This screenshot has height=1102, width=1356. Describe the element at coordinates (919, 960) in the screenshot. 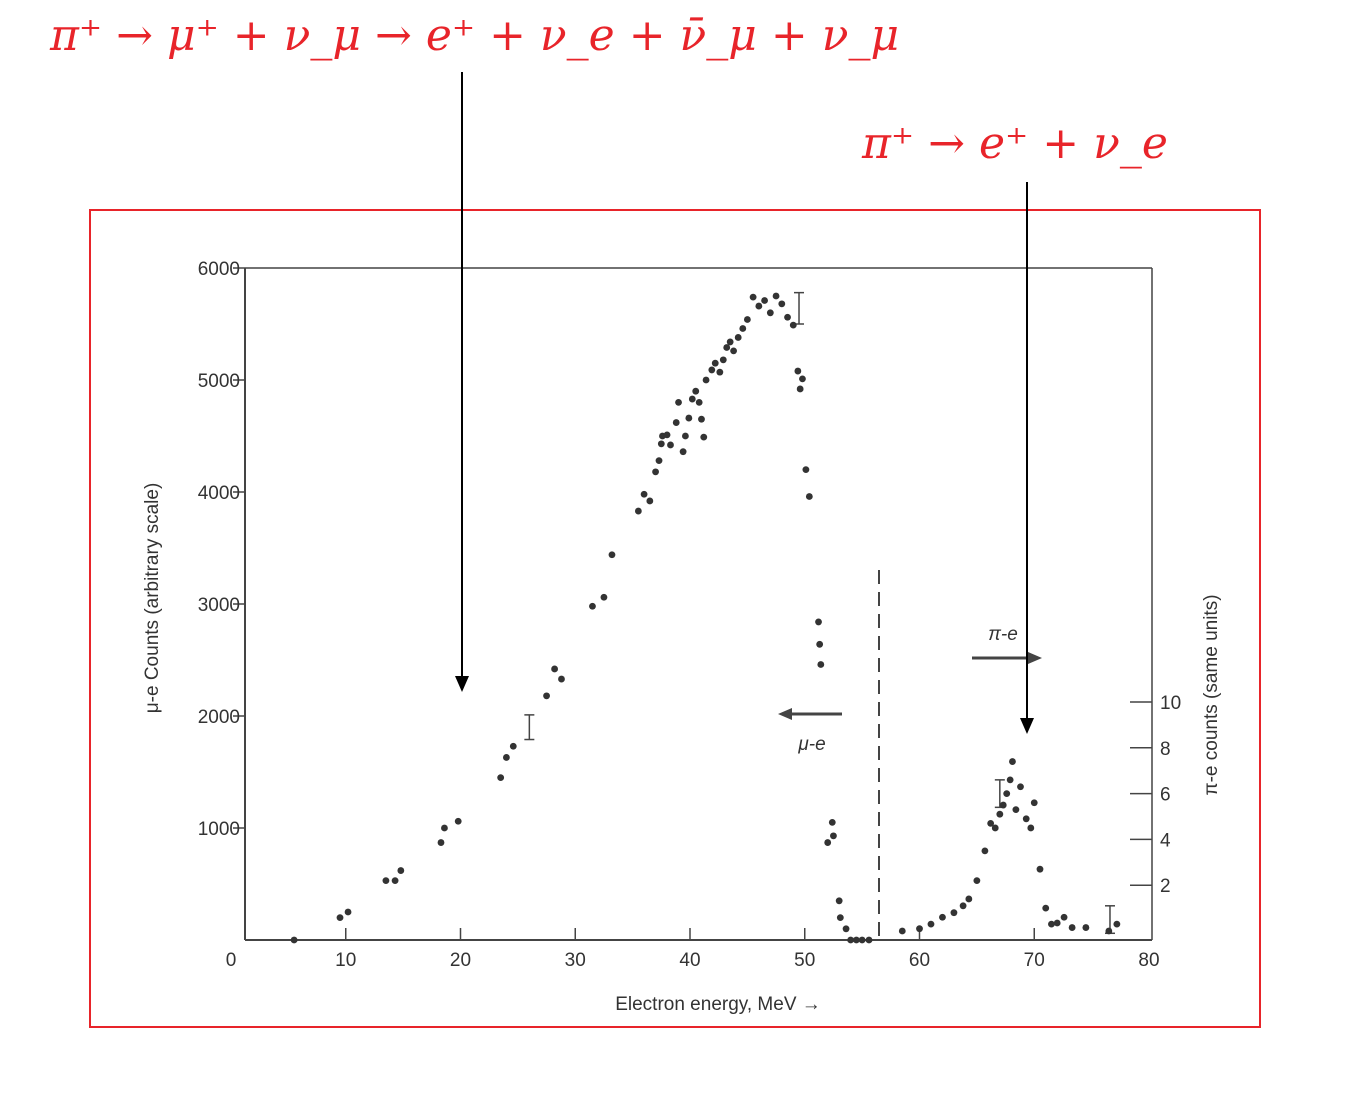

I see `x-tick-label: 60` at that location.